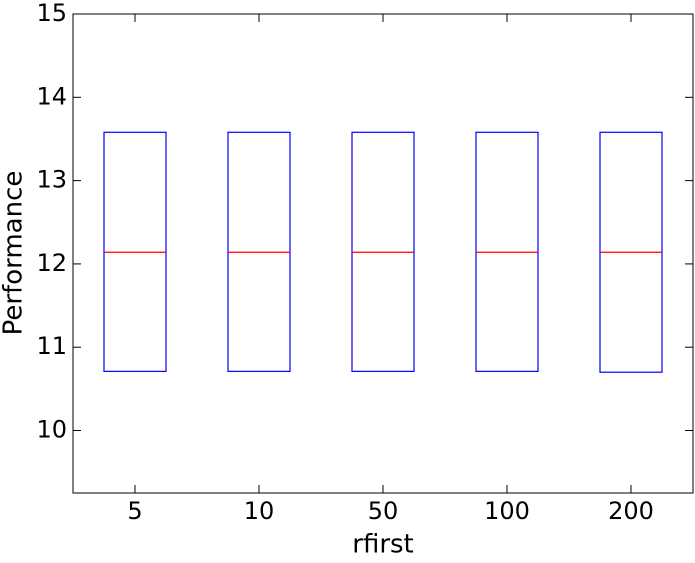  Describe the element at coordinates (507, 511) in the screenshot. I see `x-tick-label: 100` at that location.